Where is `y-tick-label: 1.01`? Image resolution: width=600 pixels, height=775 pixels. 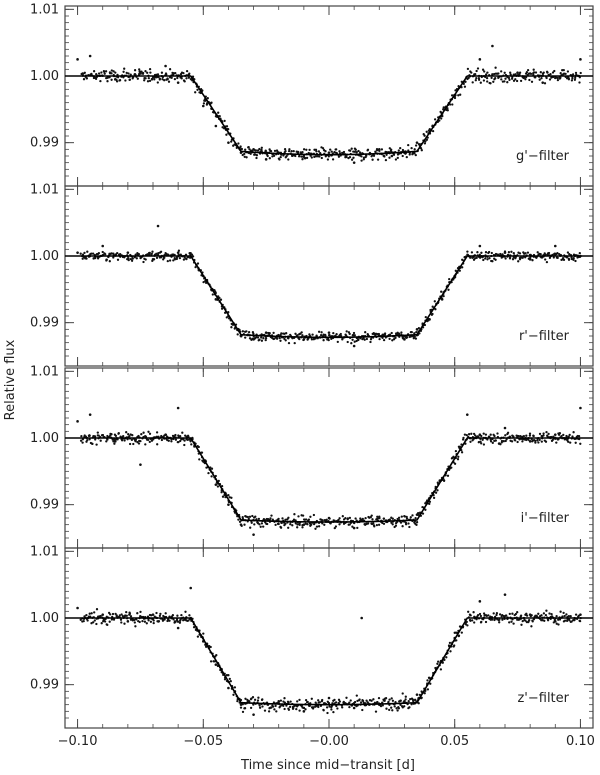
y-tick-label: 1.01 is located at coordinates (44, 189).